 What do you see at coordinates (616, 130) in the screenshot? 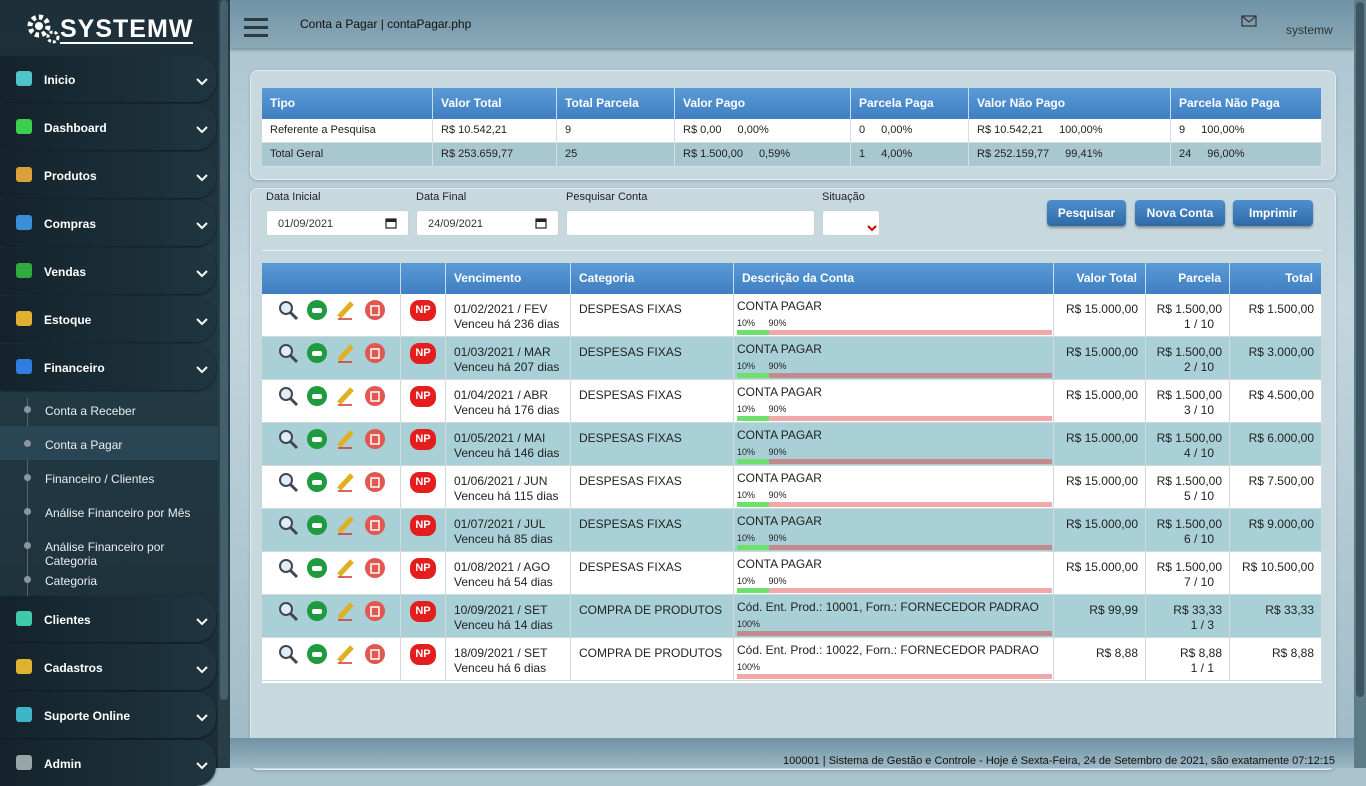
I see `summary-cell: 9` at bounding box center [616, 130].